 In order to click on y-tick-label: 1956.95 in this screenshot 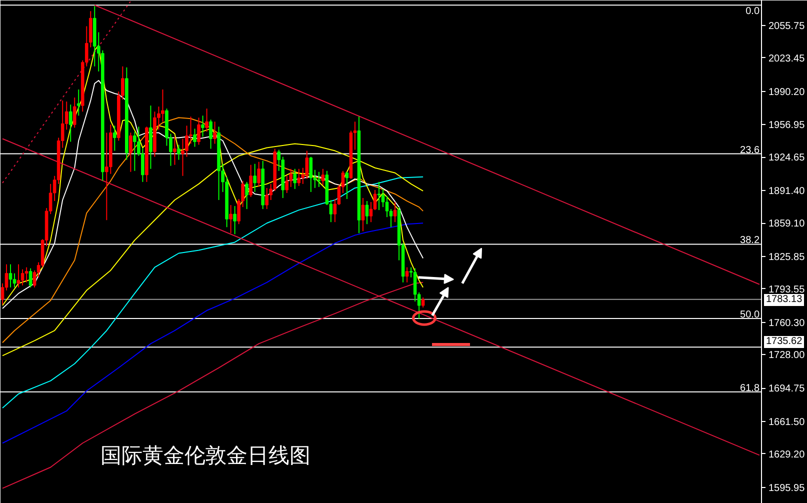, I will do `click(787, 126)`.